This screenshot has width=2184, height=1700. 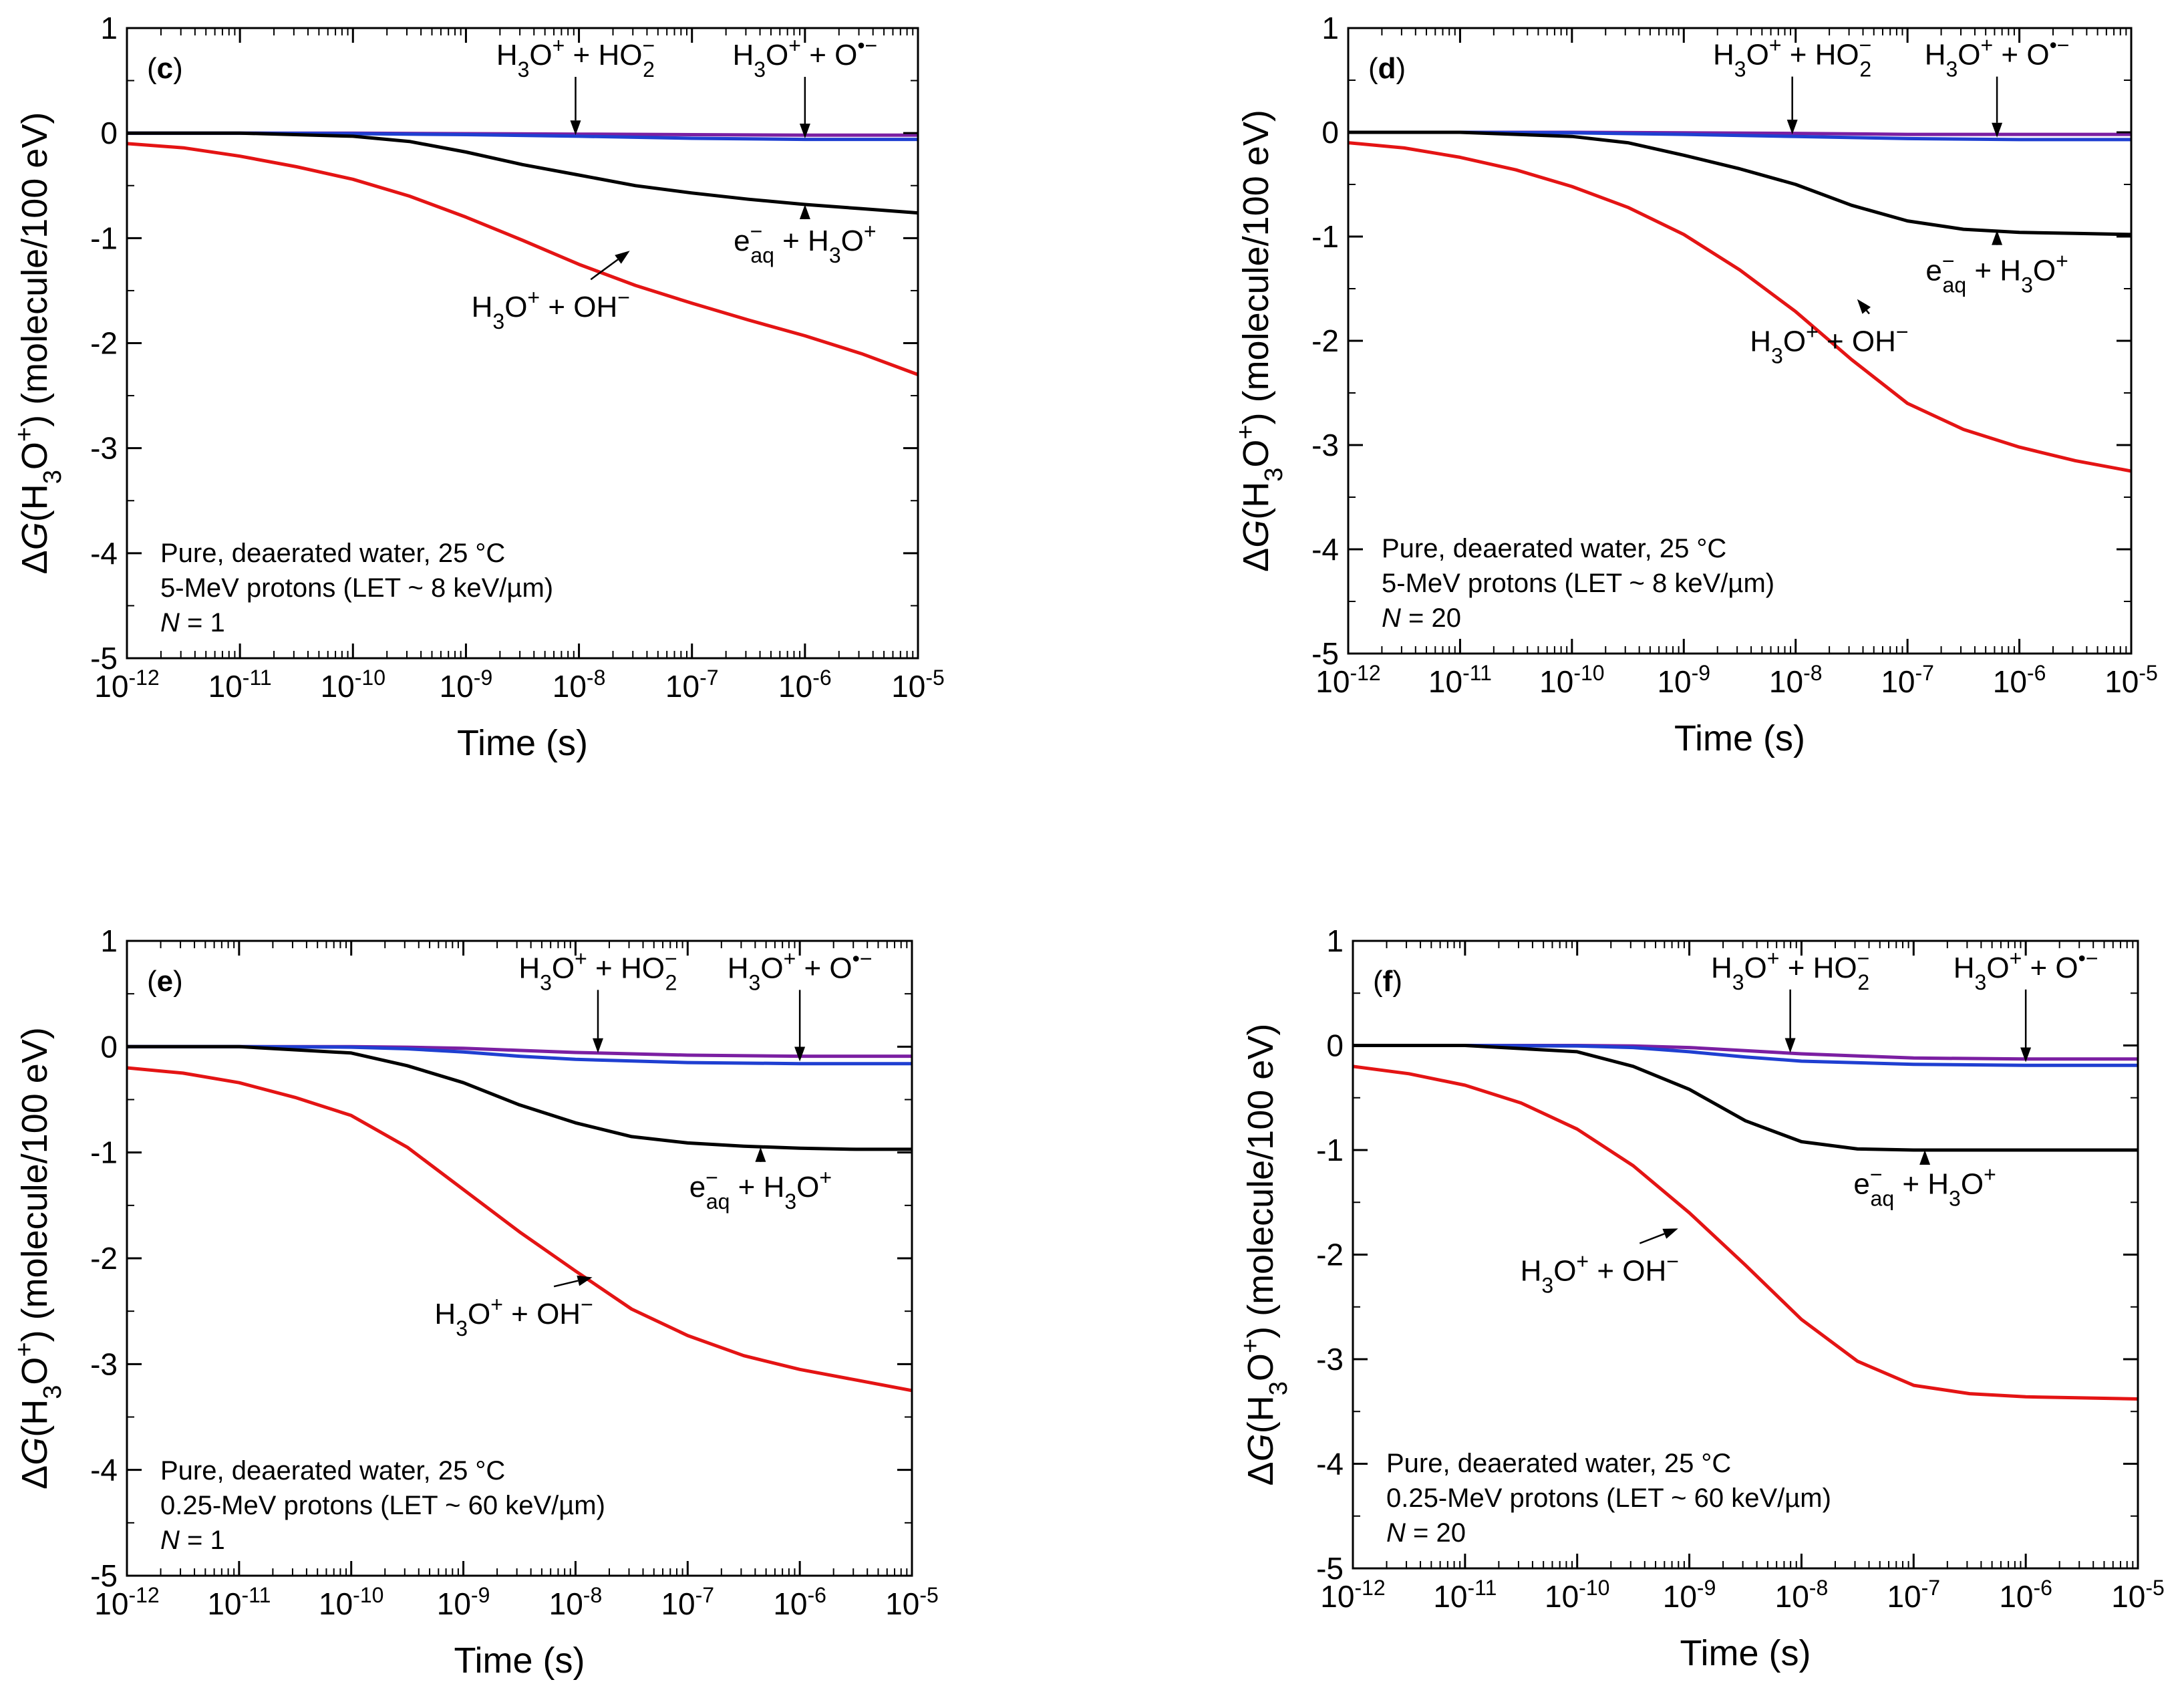 What do you see at coordinates (165, 982) in the screenshot?
I see `panel-label: (e)` at bounding box center [165, 982].